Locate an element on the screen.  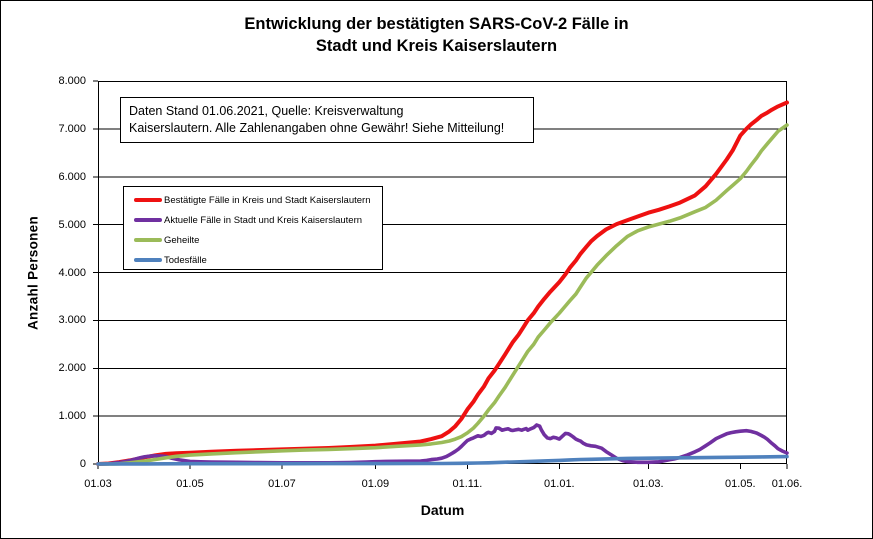
y-tick-label: 7.000 is located at coordinates (72, 128).